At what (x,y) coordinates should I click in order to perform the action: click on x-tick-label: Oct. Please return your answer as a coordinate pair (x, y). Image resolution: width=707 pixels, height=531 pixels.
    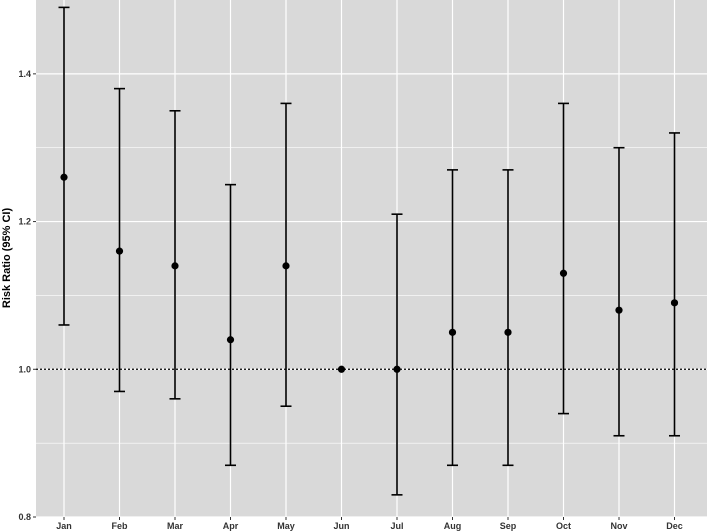
    Looking at the image, I should click on (563, 526).